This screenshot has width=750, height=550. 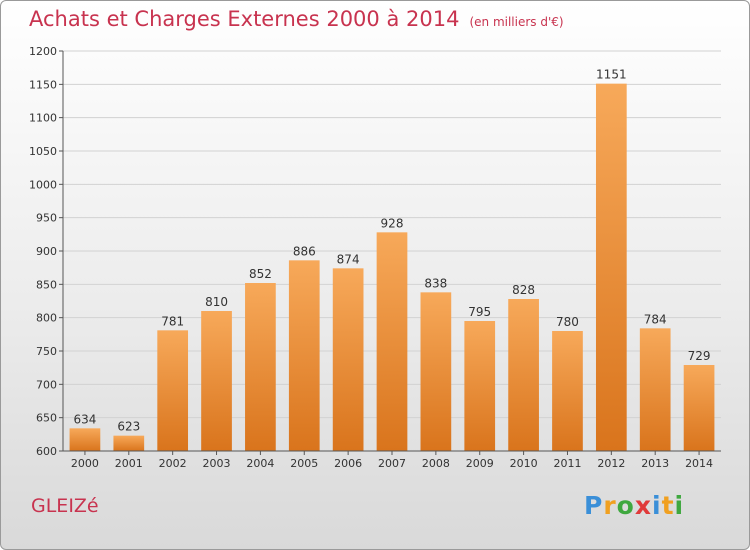 I want to click on x-tick-label: 2004, so click(x=260, y=463).